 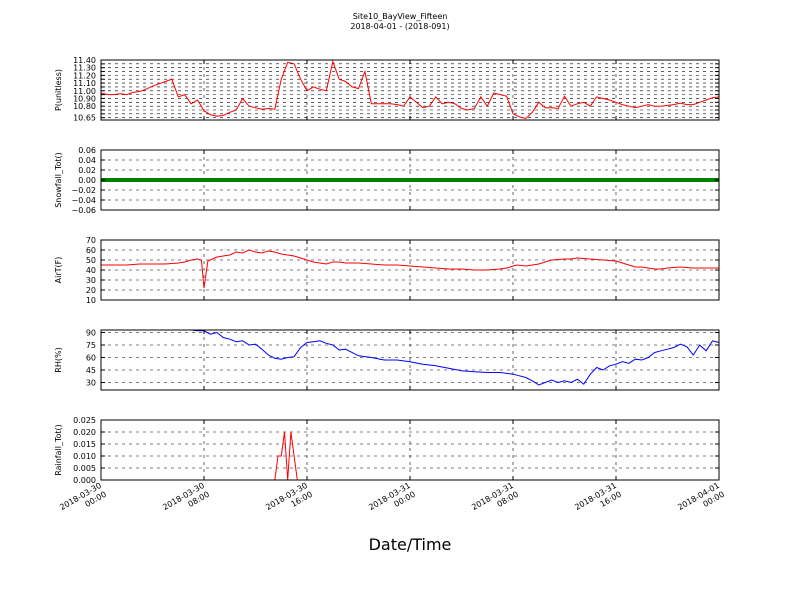 What do you see at coordinates (58, 90) in the screenshot?
I see `y-axis-label: P(unitless)` at bounding box center [58, 90].